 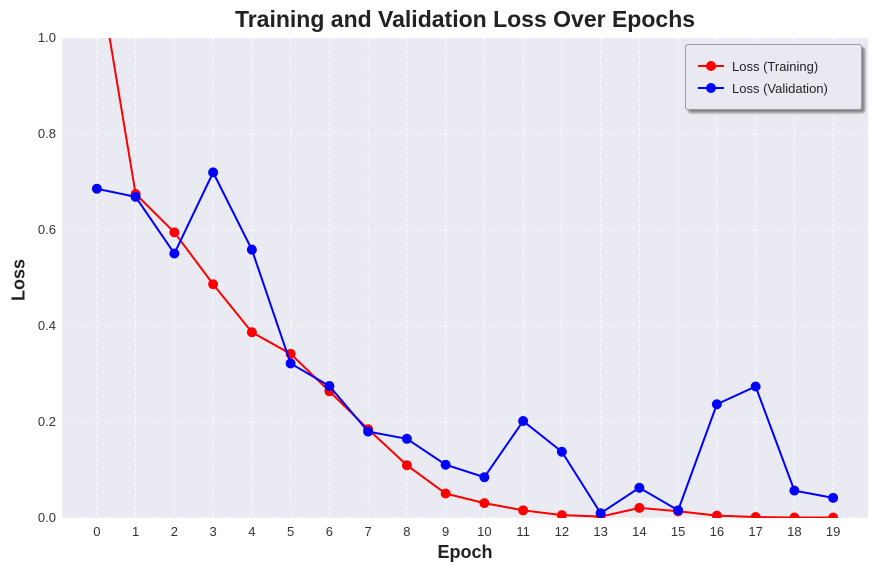 I want to click on x-tick-label: 12, so click(x=562, y=531).